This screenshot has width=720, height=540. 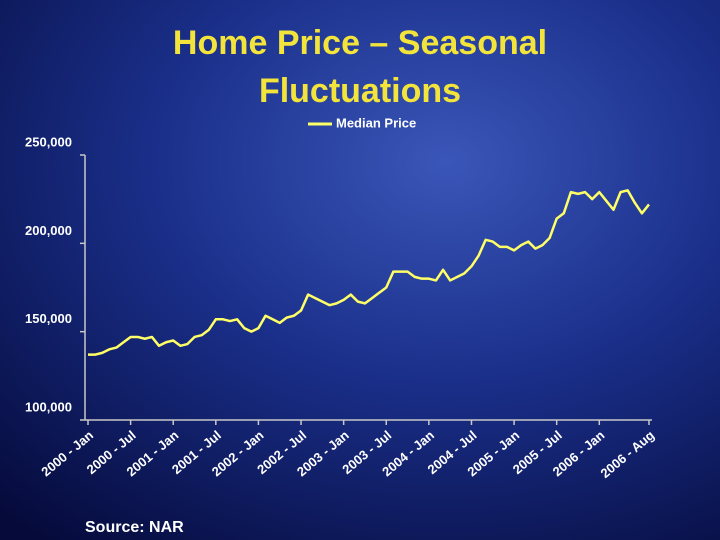 What do you see at coordinates (360, 43) in the screenshot?
I see `title-line: Home Price – Seasonal` at bounding box center [360, 43].